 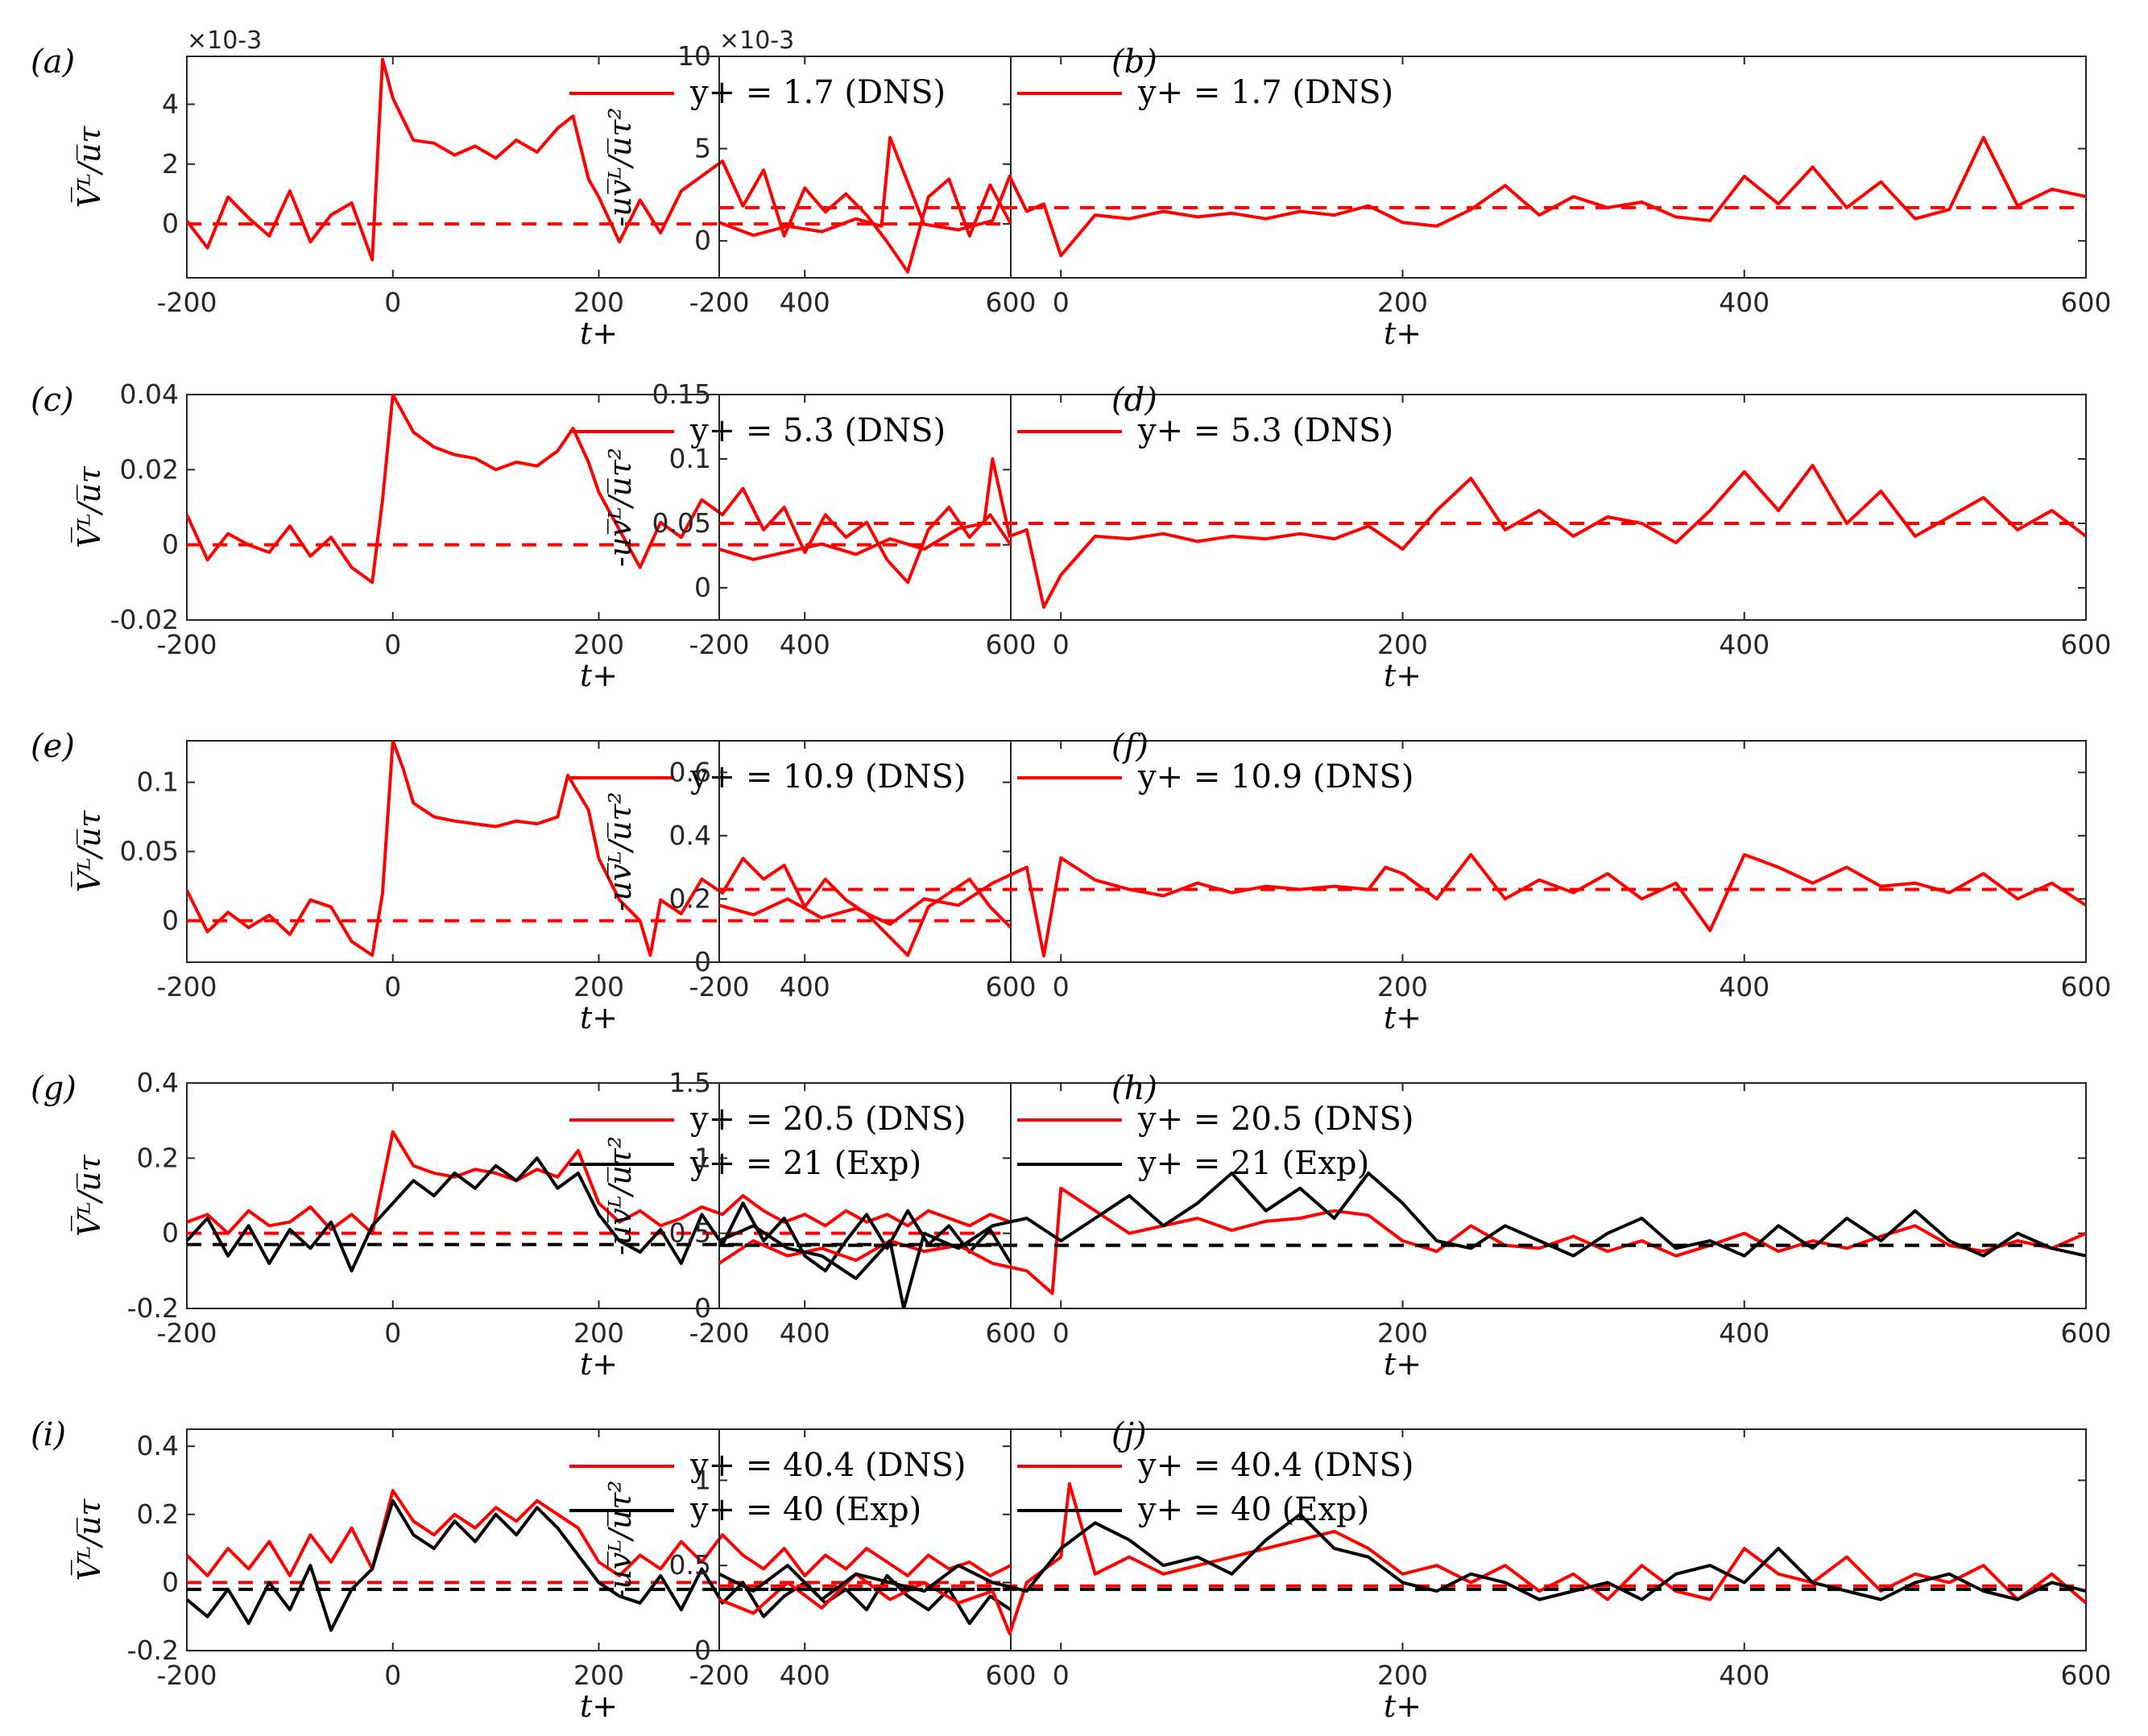 What do you see at coordinates (690, 1565) in the screenshot?
I see `y-tick-label: 0.5` at bounding box center [690, 1565].